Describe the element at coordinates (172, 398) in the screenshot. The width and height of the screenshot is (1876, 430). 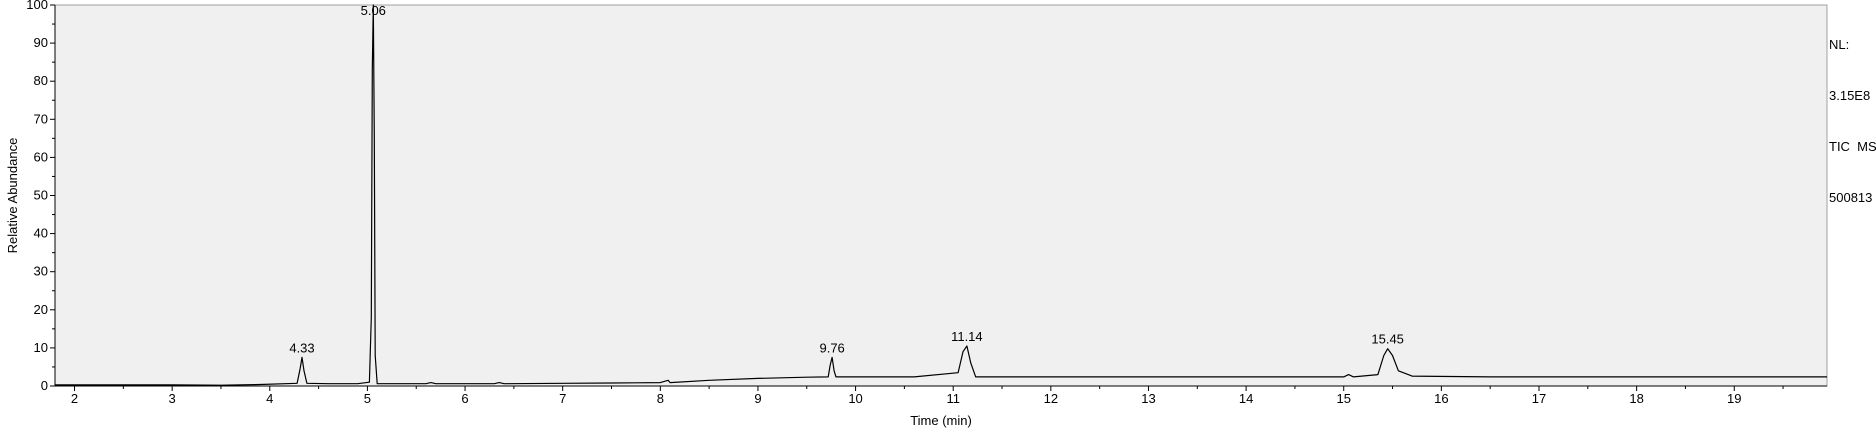
I see `x-tick-label: 3` at that location.